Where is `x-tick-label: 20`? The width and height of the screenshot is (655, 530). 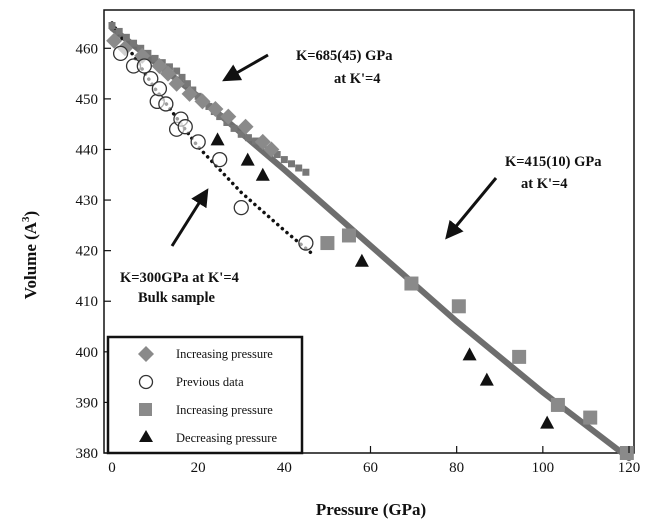 x-tick-label: 20 is located at coordinates (198, 468).